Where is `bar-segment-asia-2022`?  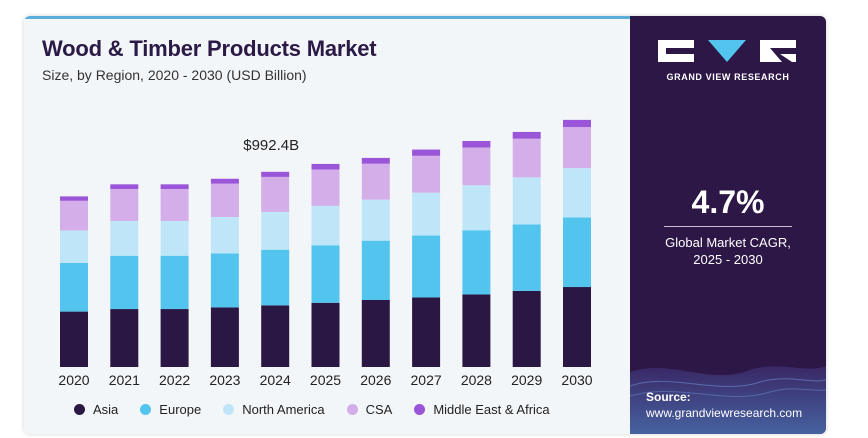 bar-segment-asia-2022 is located at coordinates (174, 338).